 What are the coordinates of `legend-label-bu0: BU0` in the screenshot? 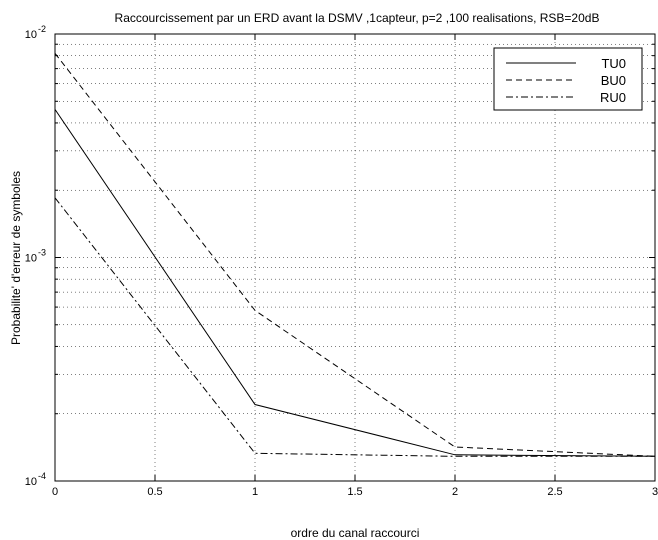 It's located at (613, 80).